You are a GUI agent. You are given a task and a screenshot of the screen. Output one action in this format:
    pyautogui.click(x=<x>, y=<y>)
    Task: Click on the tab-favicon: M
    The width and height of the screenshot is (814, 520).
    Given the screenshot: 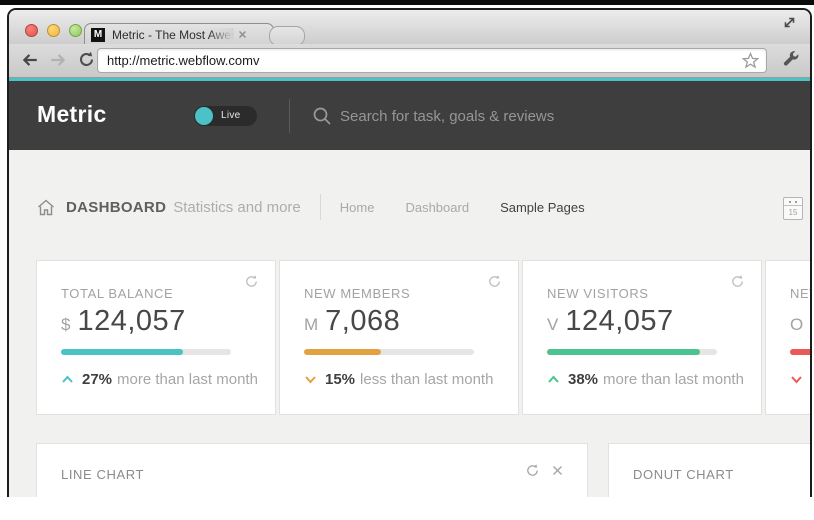 What is the action you would take?
    pyautogui.click(x=98, y=34)
    